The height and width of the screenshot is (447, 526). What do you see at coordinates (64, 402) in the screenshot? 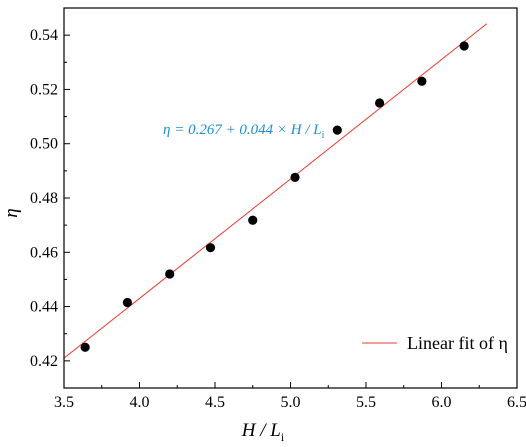
I see `x-tick-label: 3.5` at bounding box center [64, 402].